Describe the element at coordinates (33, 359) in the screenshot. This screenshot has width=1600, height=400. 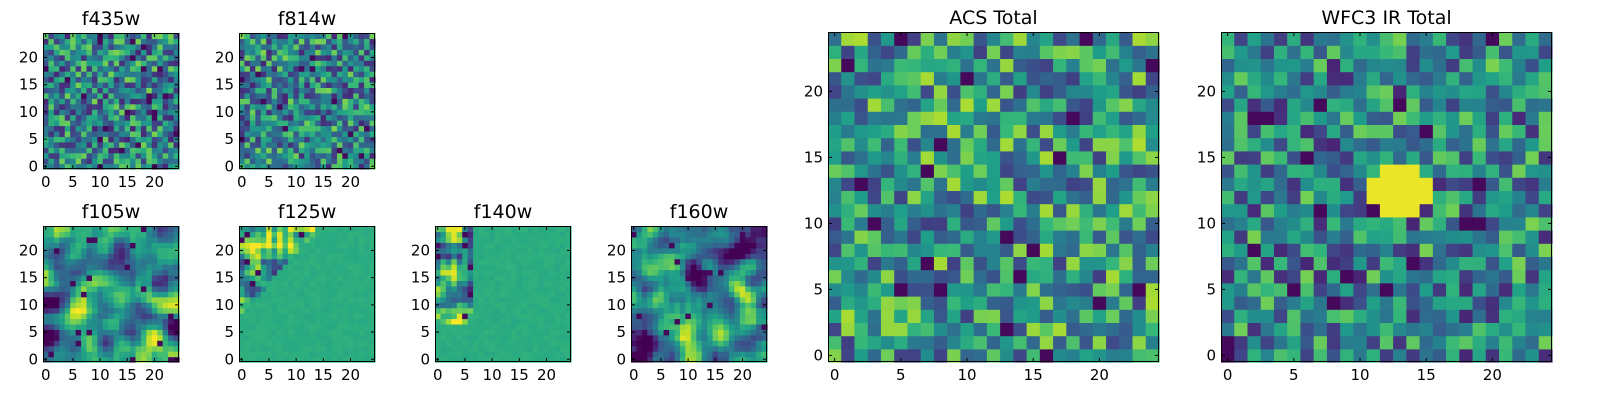
I see `y-tick-label: 0` at that location.